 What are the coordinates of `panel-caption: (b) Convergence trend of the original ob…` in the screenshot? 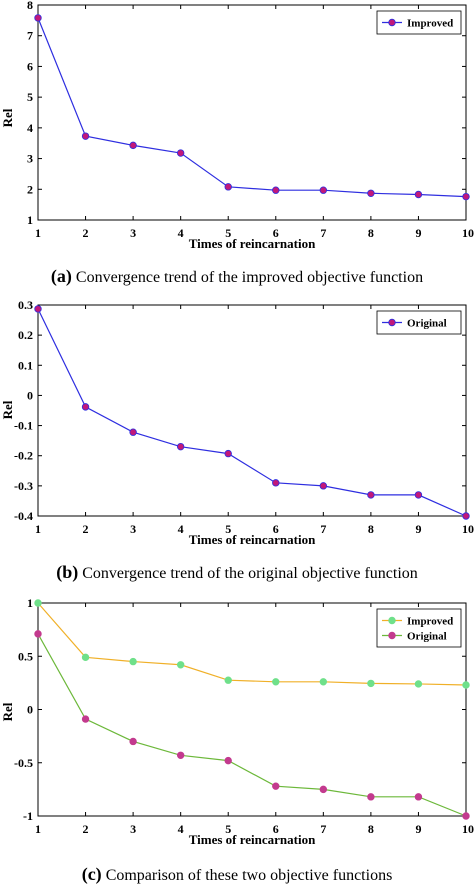 It's located at (237, 572).